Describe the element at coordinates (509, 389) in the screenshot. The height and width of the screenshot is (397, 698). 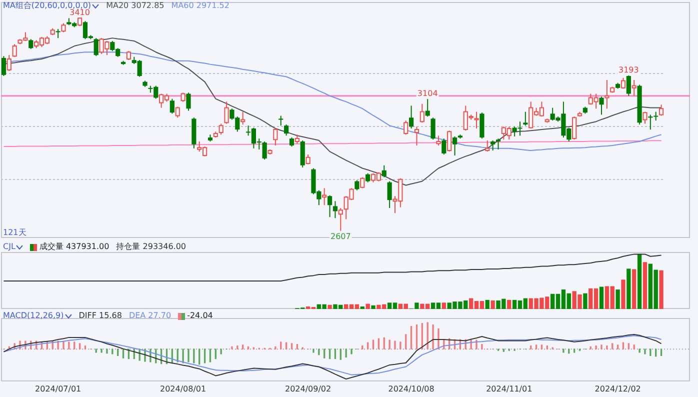
I see `x-tick-label: 2024/11/01` at that location.